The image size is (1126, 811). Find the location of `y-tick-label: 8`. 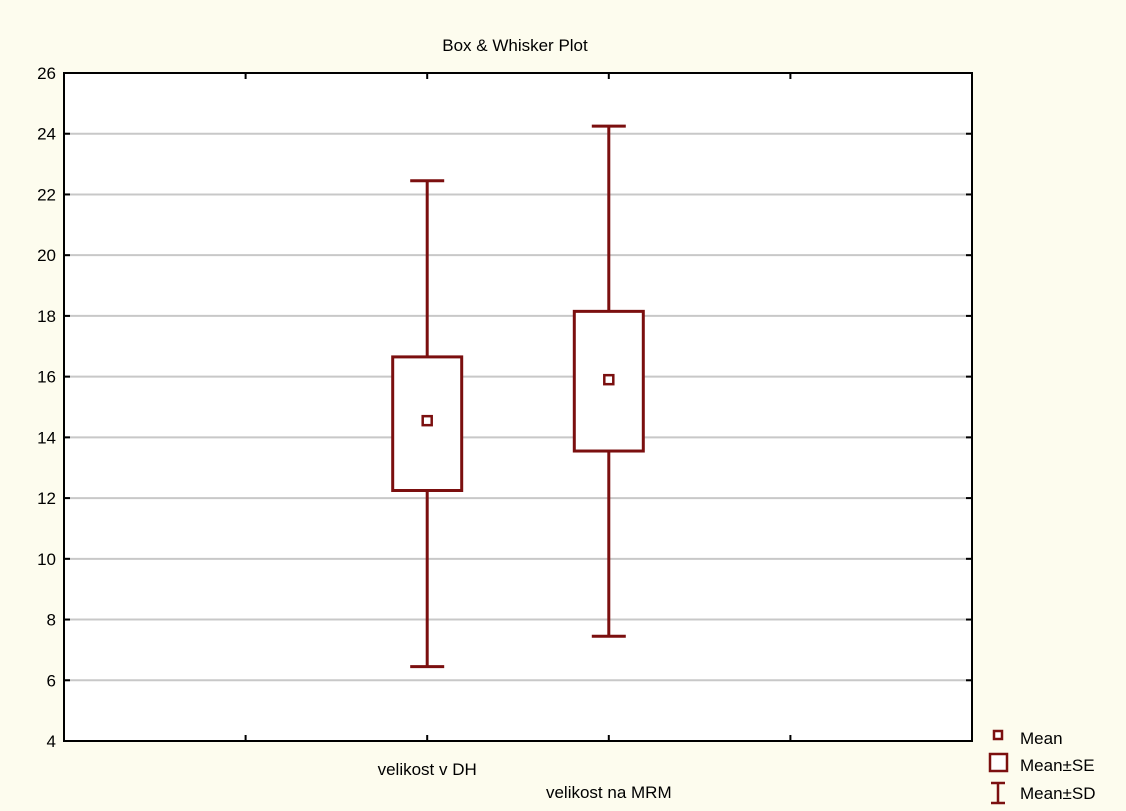

y-tick-label: 8 is located at coordinates (51, 620).